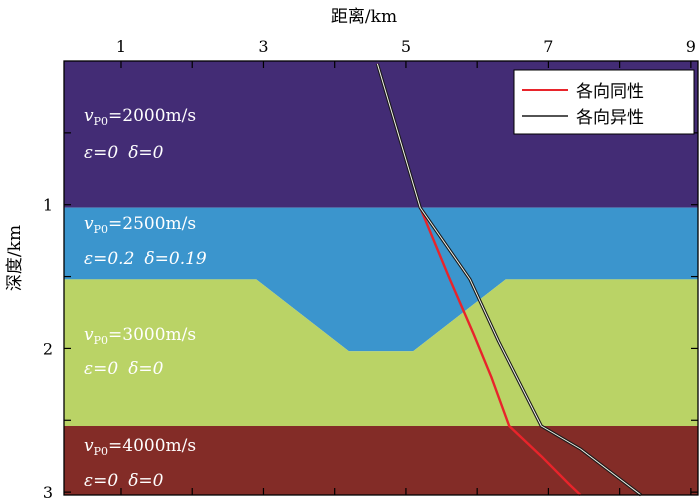 The image size is (700, 498). I want to click on x-tick-label: 3, so click(263, 46).